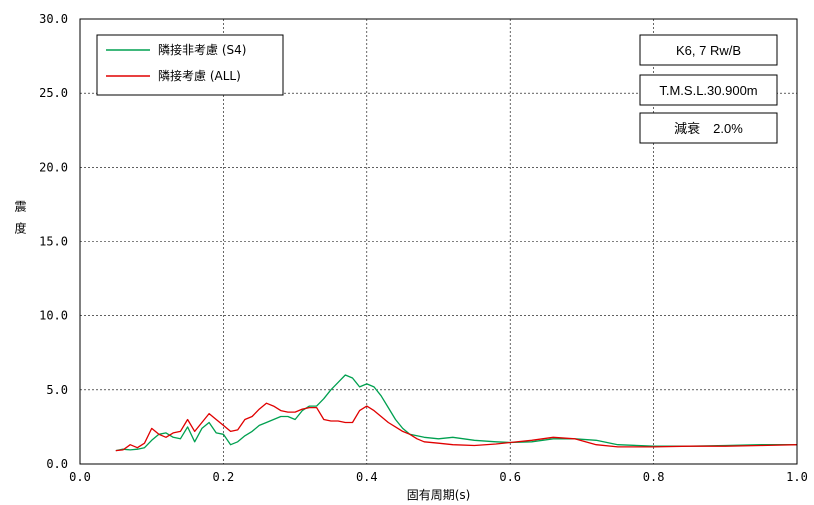 The height and width of the screenshot is (505, 814). I want to click on x-tick-label: 0.4, so click(367, 477).